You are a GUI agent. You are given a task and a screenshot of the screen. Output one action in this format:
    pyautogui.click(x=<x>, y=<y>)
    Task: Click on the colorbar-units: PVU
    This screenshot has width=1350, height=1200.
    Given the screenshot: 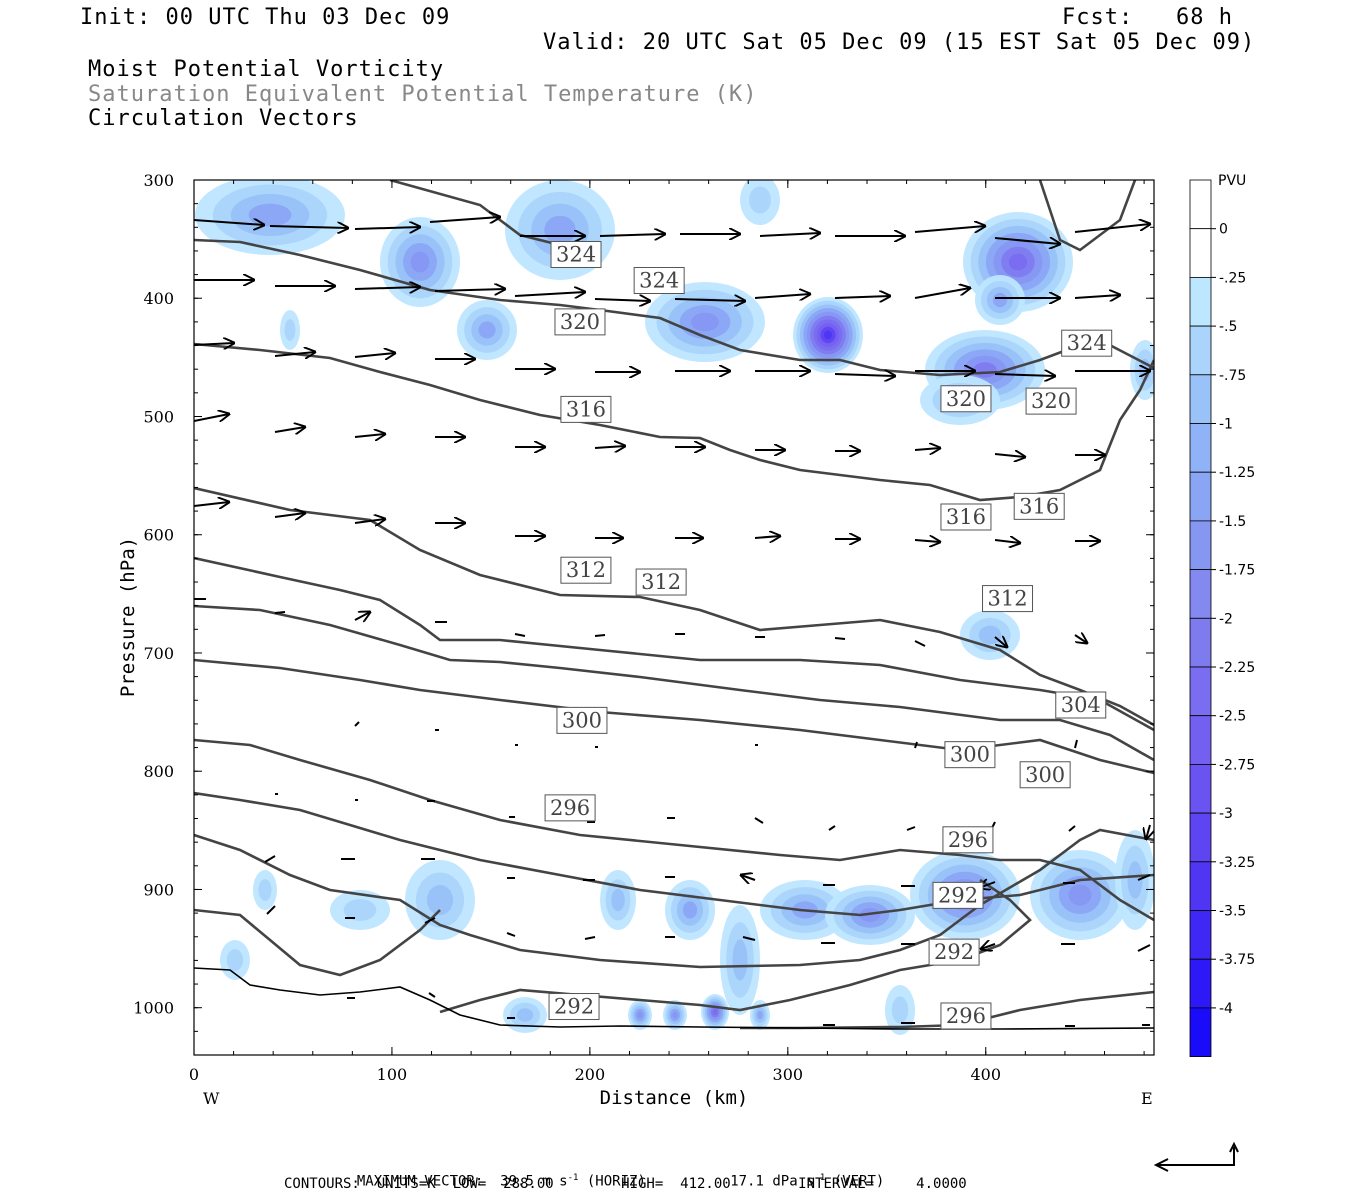 What is the action you would take?
    pyautogui.click(x=1232, y=181)
    